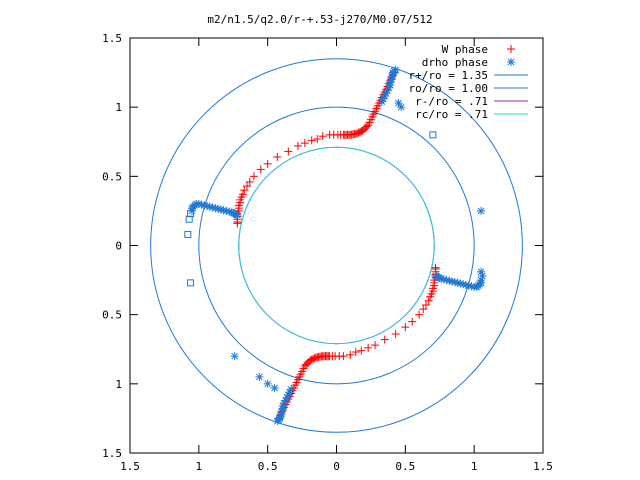  Describe the element at coordinates (451, 114) in the screenshot. I see `legend-label: rc/ro = .71` at that location.